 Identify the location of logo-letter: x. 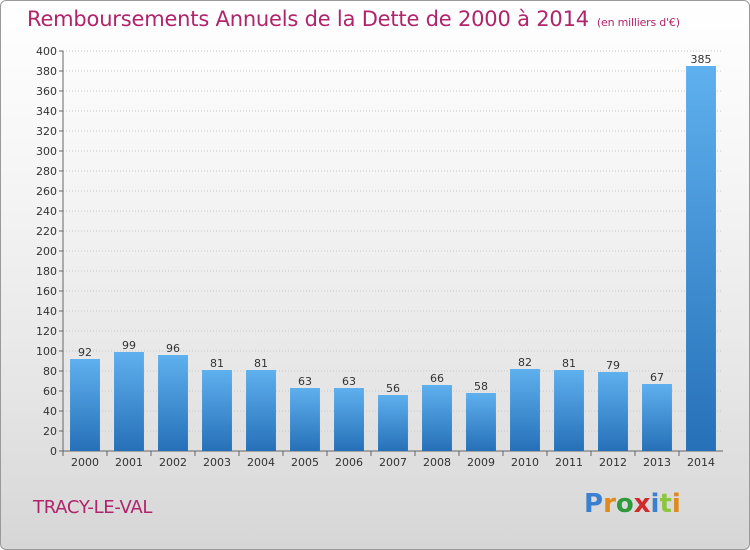
(642, 504).